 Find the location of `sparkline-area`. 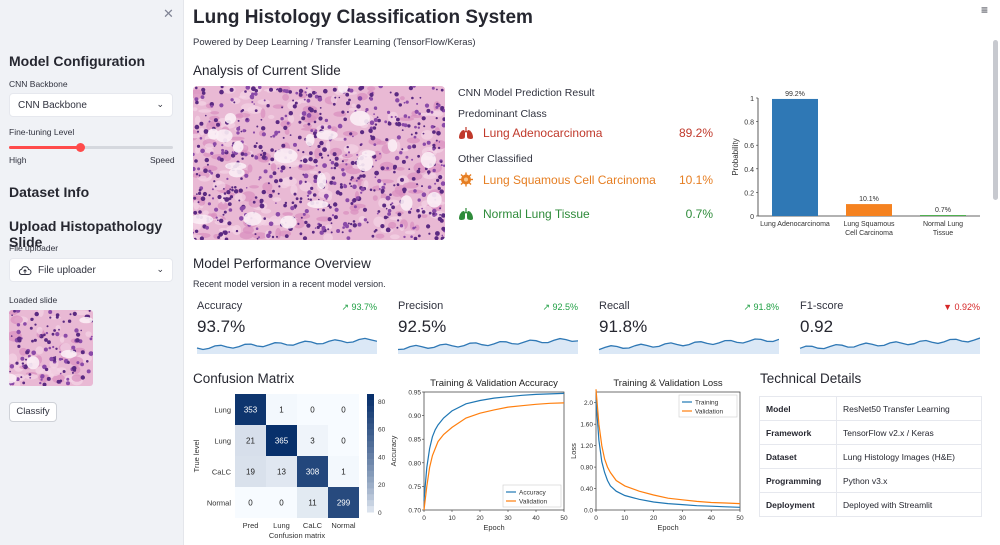

sparkline-area is located at coordinates (890, 346).